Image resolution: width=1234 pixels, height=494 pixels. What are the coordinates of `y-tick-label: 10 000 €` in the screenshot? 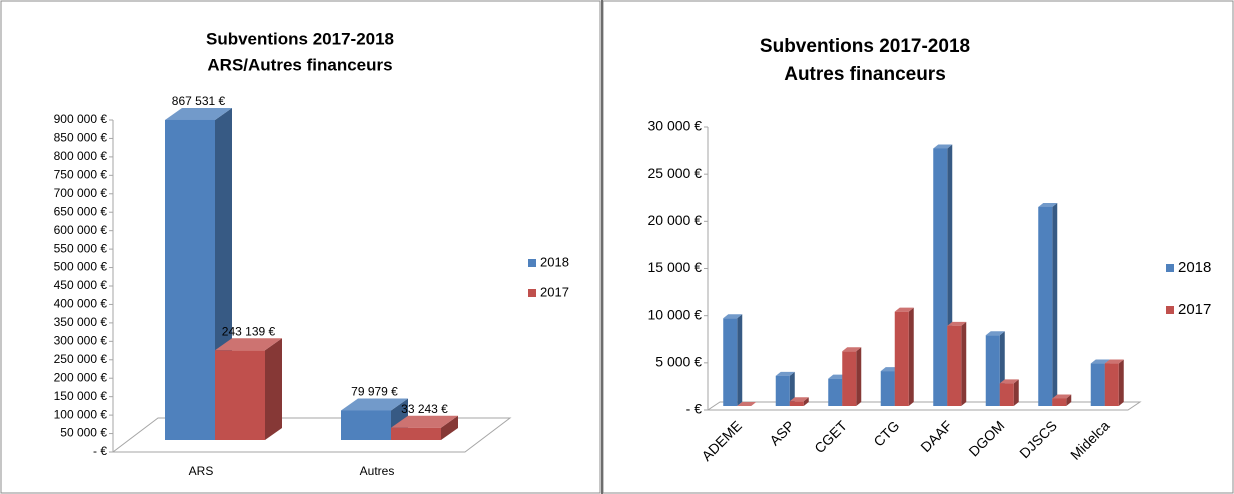 It's located at (675, 314).